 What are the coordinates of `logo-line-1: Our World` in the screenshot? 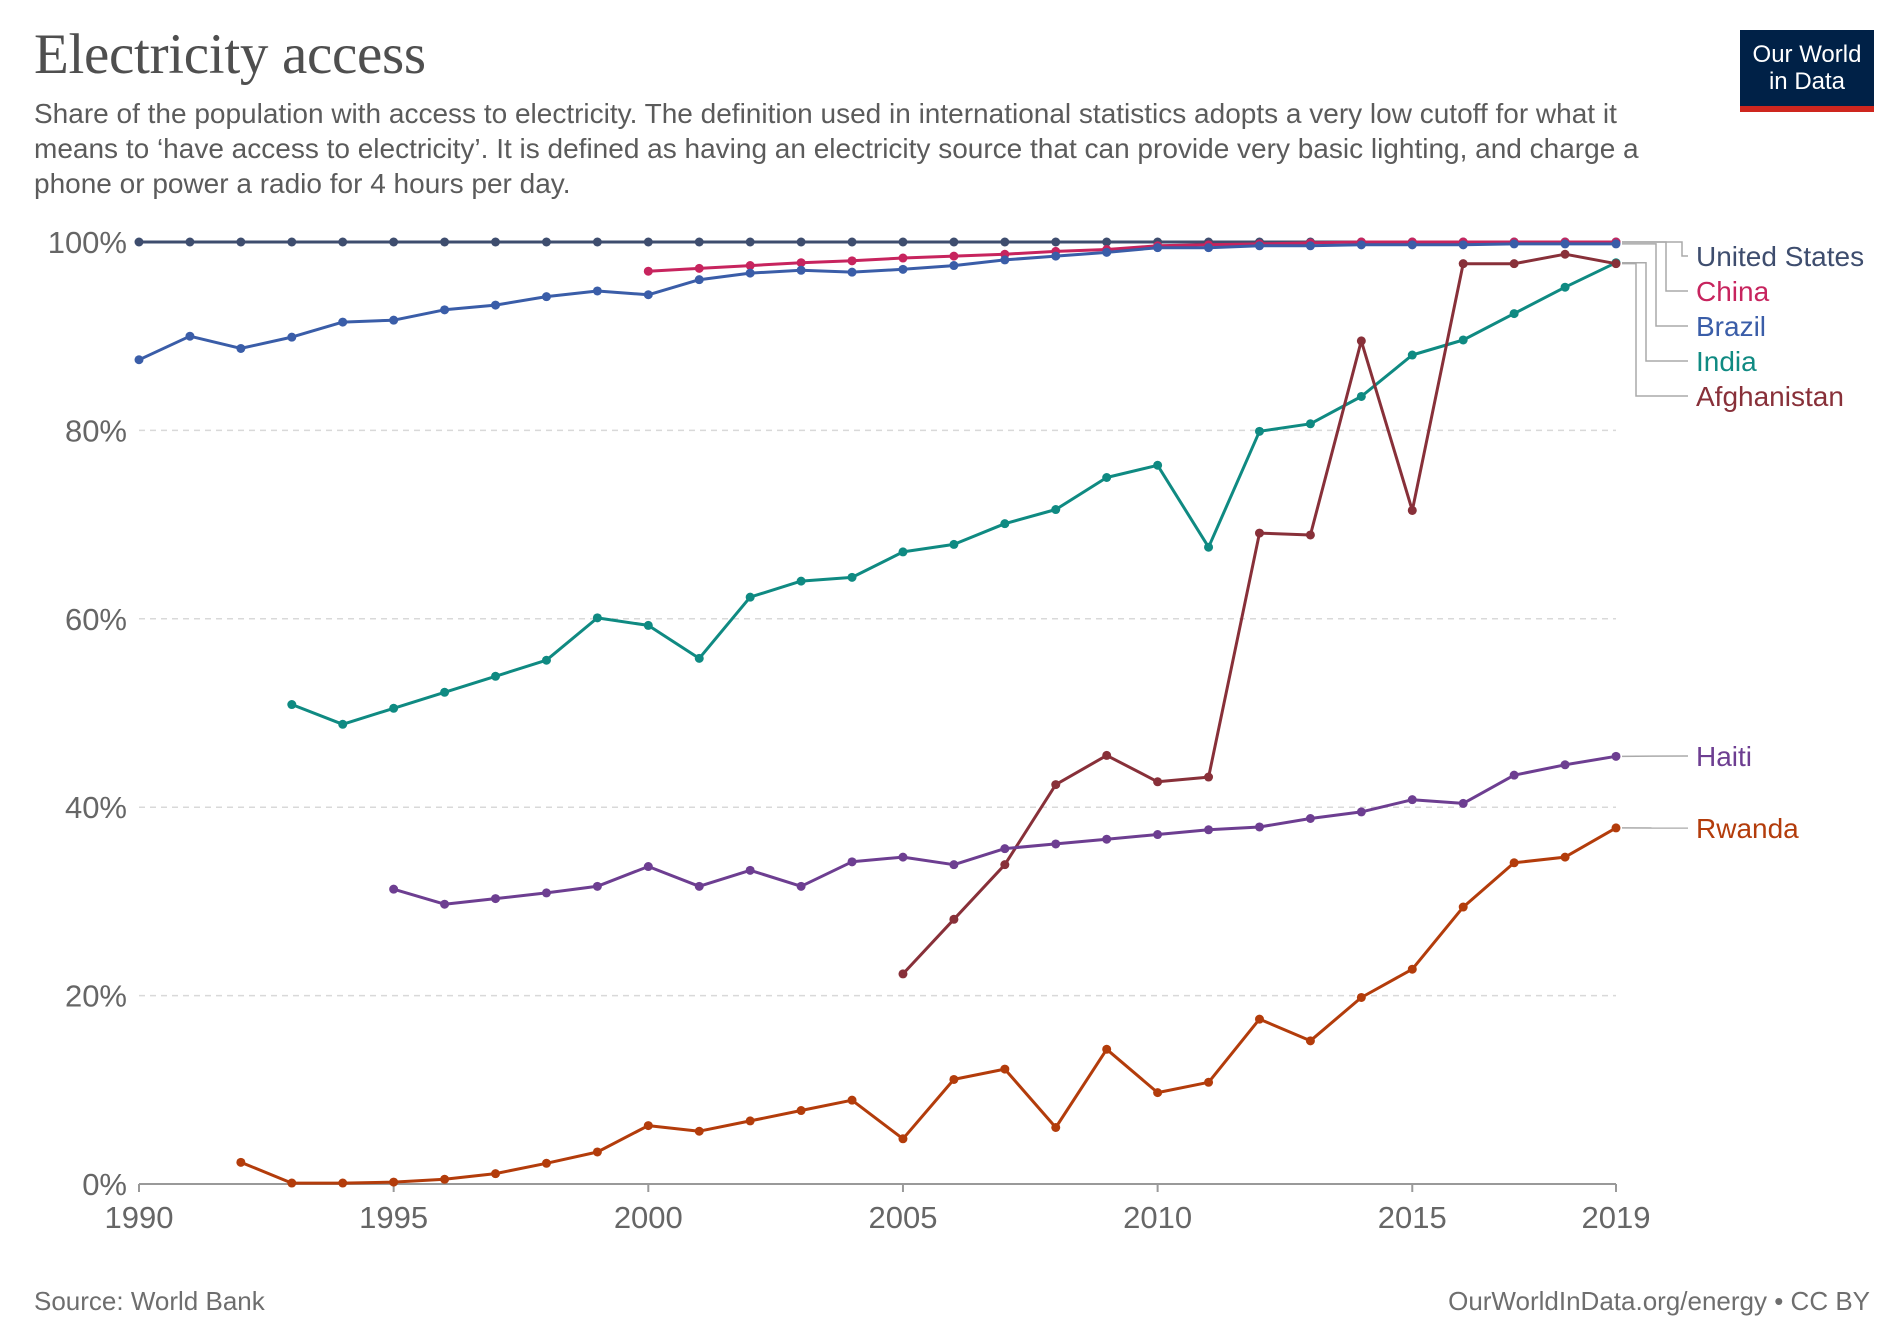 It's located at (1807, 54).